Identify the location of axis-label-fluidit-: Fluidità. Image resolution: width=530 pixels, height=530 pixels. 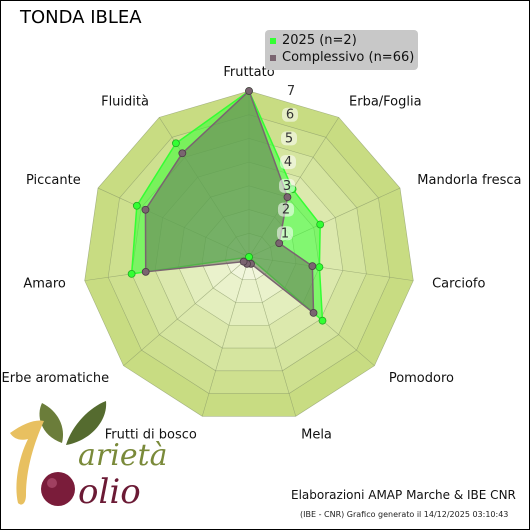
(125, 101).